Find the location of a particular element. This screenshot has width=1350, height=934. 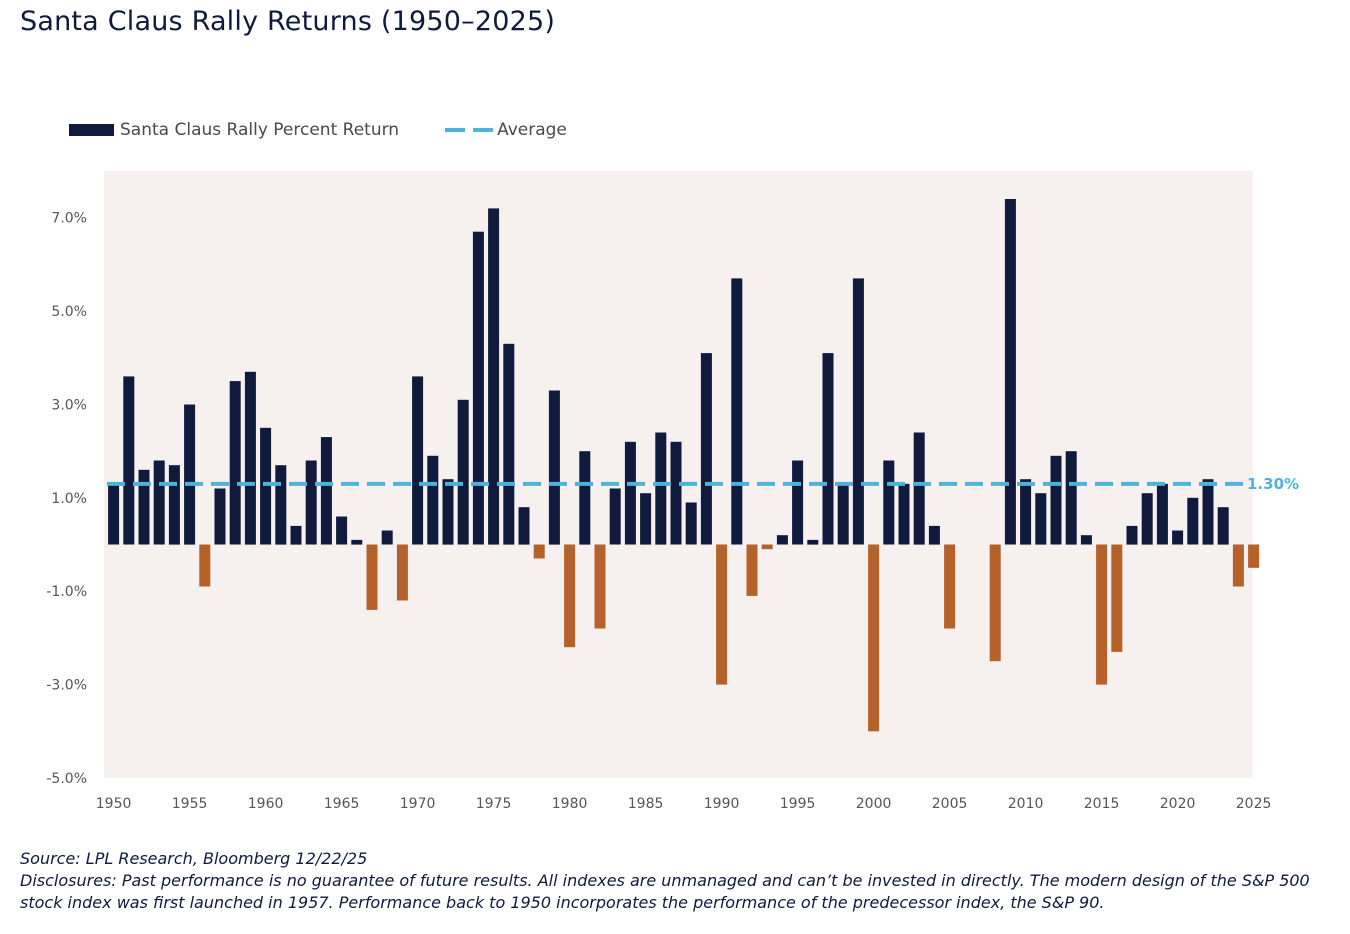

bar-1957 is located at coordinates (220, 516).